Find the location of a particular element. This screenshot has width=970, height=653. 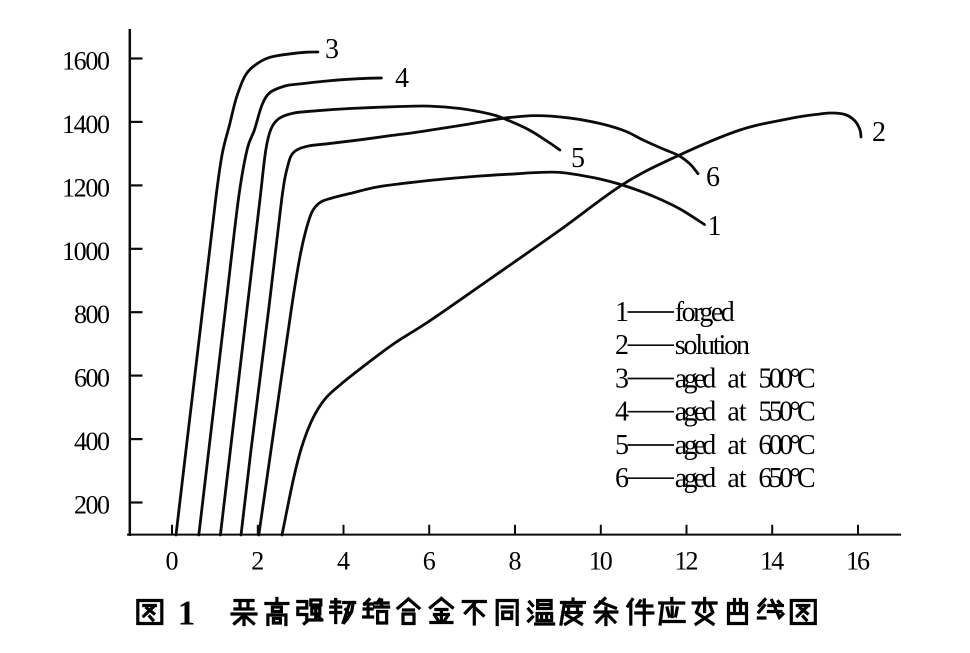

svg-text: 600 is located at coordinates (92, 378).